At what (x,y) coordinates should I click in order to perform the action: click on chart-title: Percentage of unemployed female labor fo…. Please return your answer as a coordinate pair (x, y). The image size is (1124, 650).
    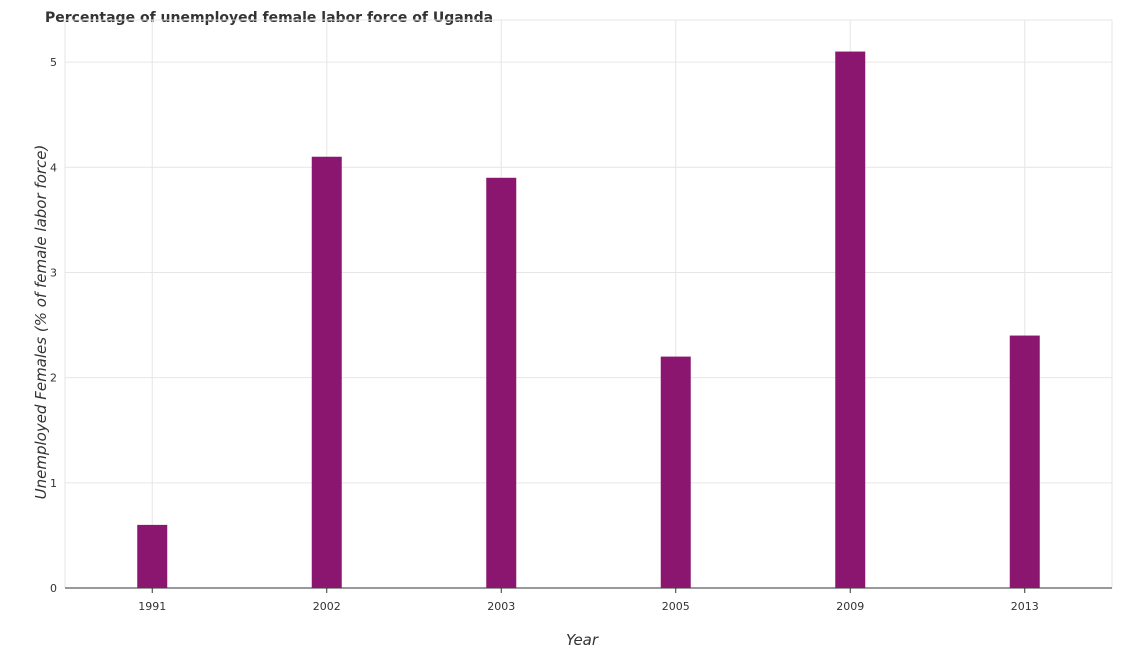
    Looking at the image, I should click on (269, 18).